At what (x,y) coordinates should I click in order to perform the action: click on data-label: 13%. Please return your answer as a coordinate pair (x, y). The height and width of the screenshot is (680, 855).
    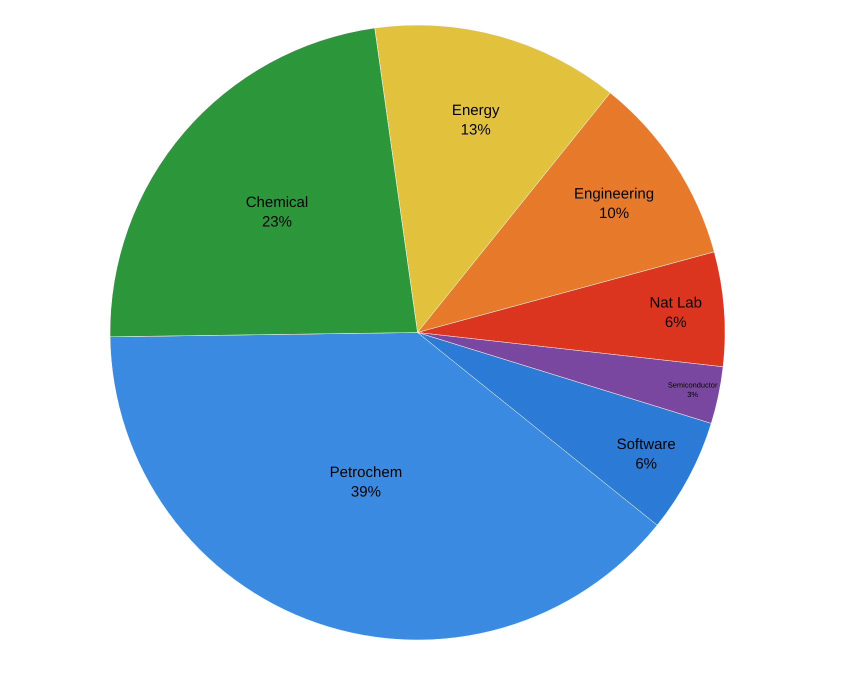
    Looking at the image, I should click on (475, 130).